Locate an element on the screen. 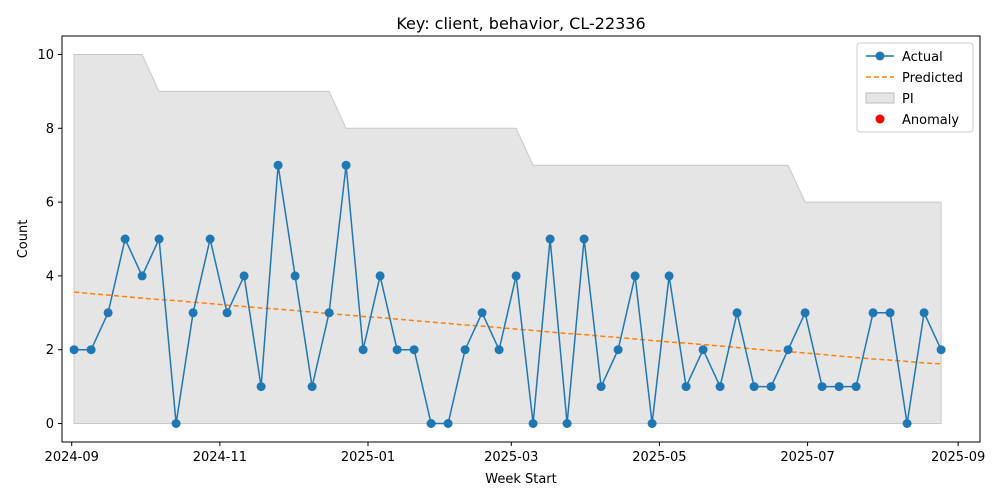 The height and width of the screenshot is (500, 1000). y-axis-label: Count is located at coordinates (23, 239).